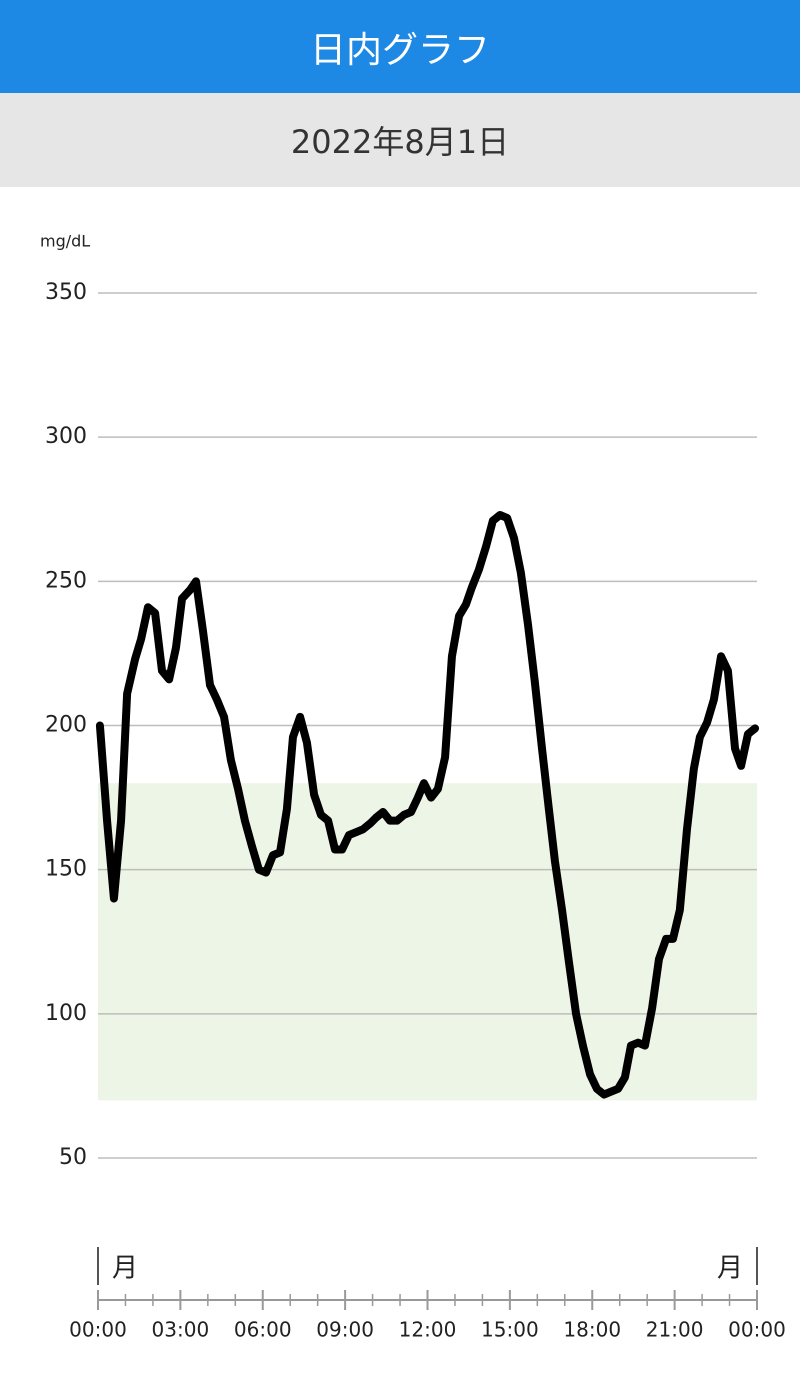  Describe the element at coordinates (66, 869) in the screenshot. I see `y-tick-label: 150` at that location.